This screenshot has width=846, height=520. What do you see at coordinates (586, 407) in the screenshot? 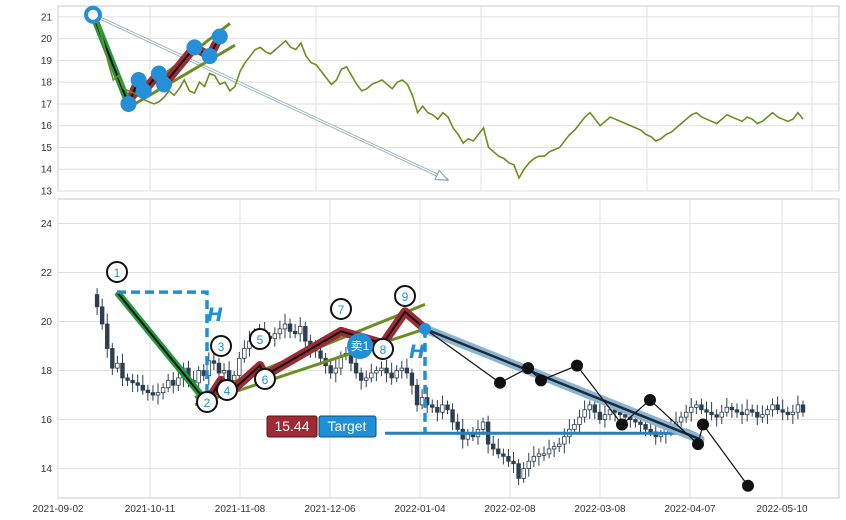
I see `detail-downtrend-zigzag` at bounding box center [586, 407].